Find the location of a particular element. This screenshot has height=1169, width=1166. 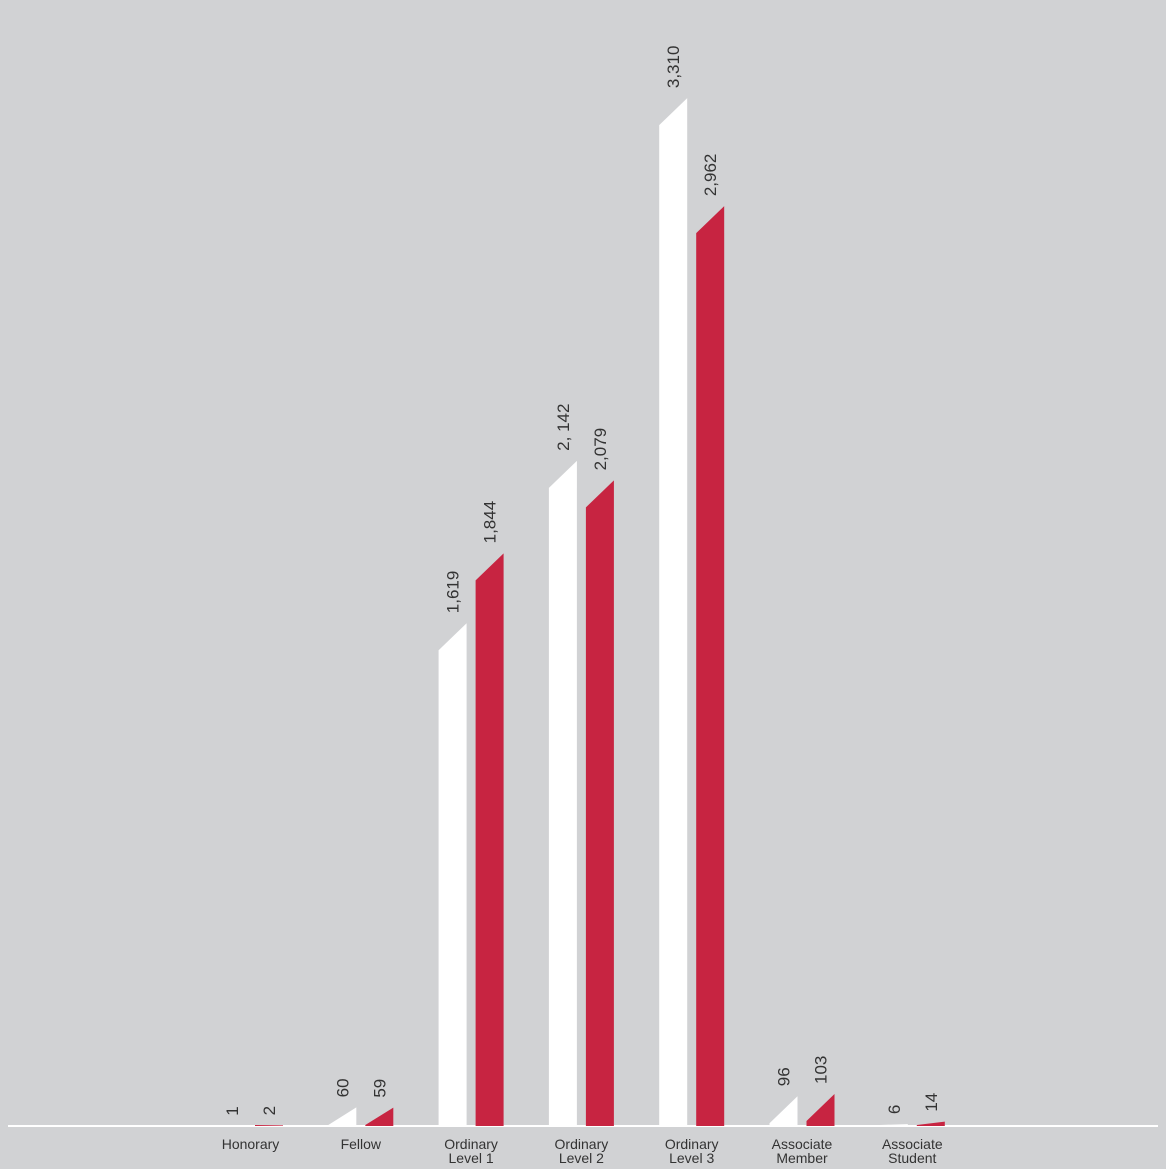

category-label: Member is located at coordinates (802, 1158).